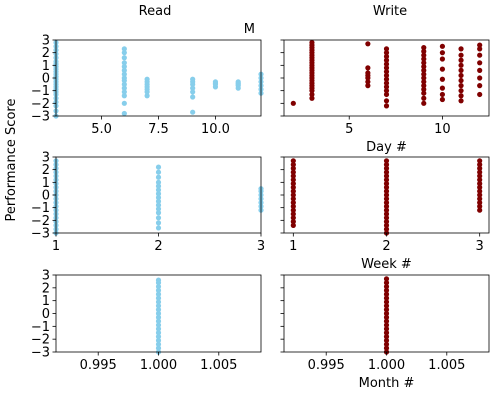  I want to click on points-read-week, so click(158, 197).